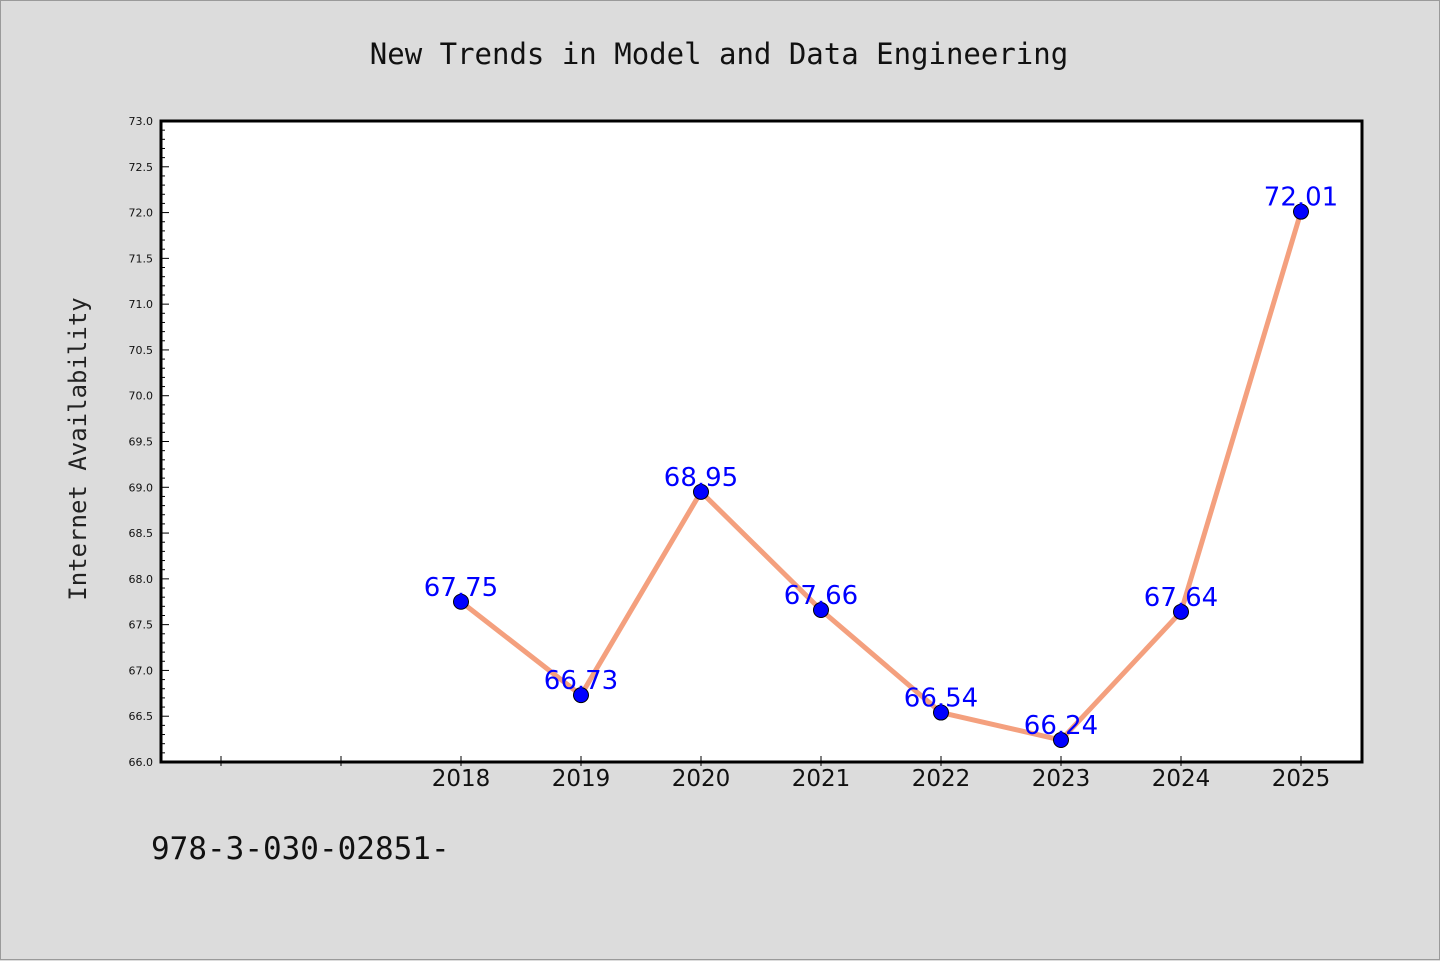 This screenshot has width=1440, height=961. Describe the element at coordinates (141, 762) in the screenshot. I see `y-tick-label: 66.0` at that location.